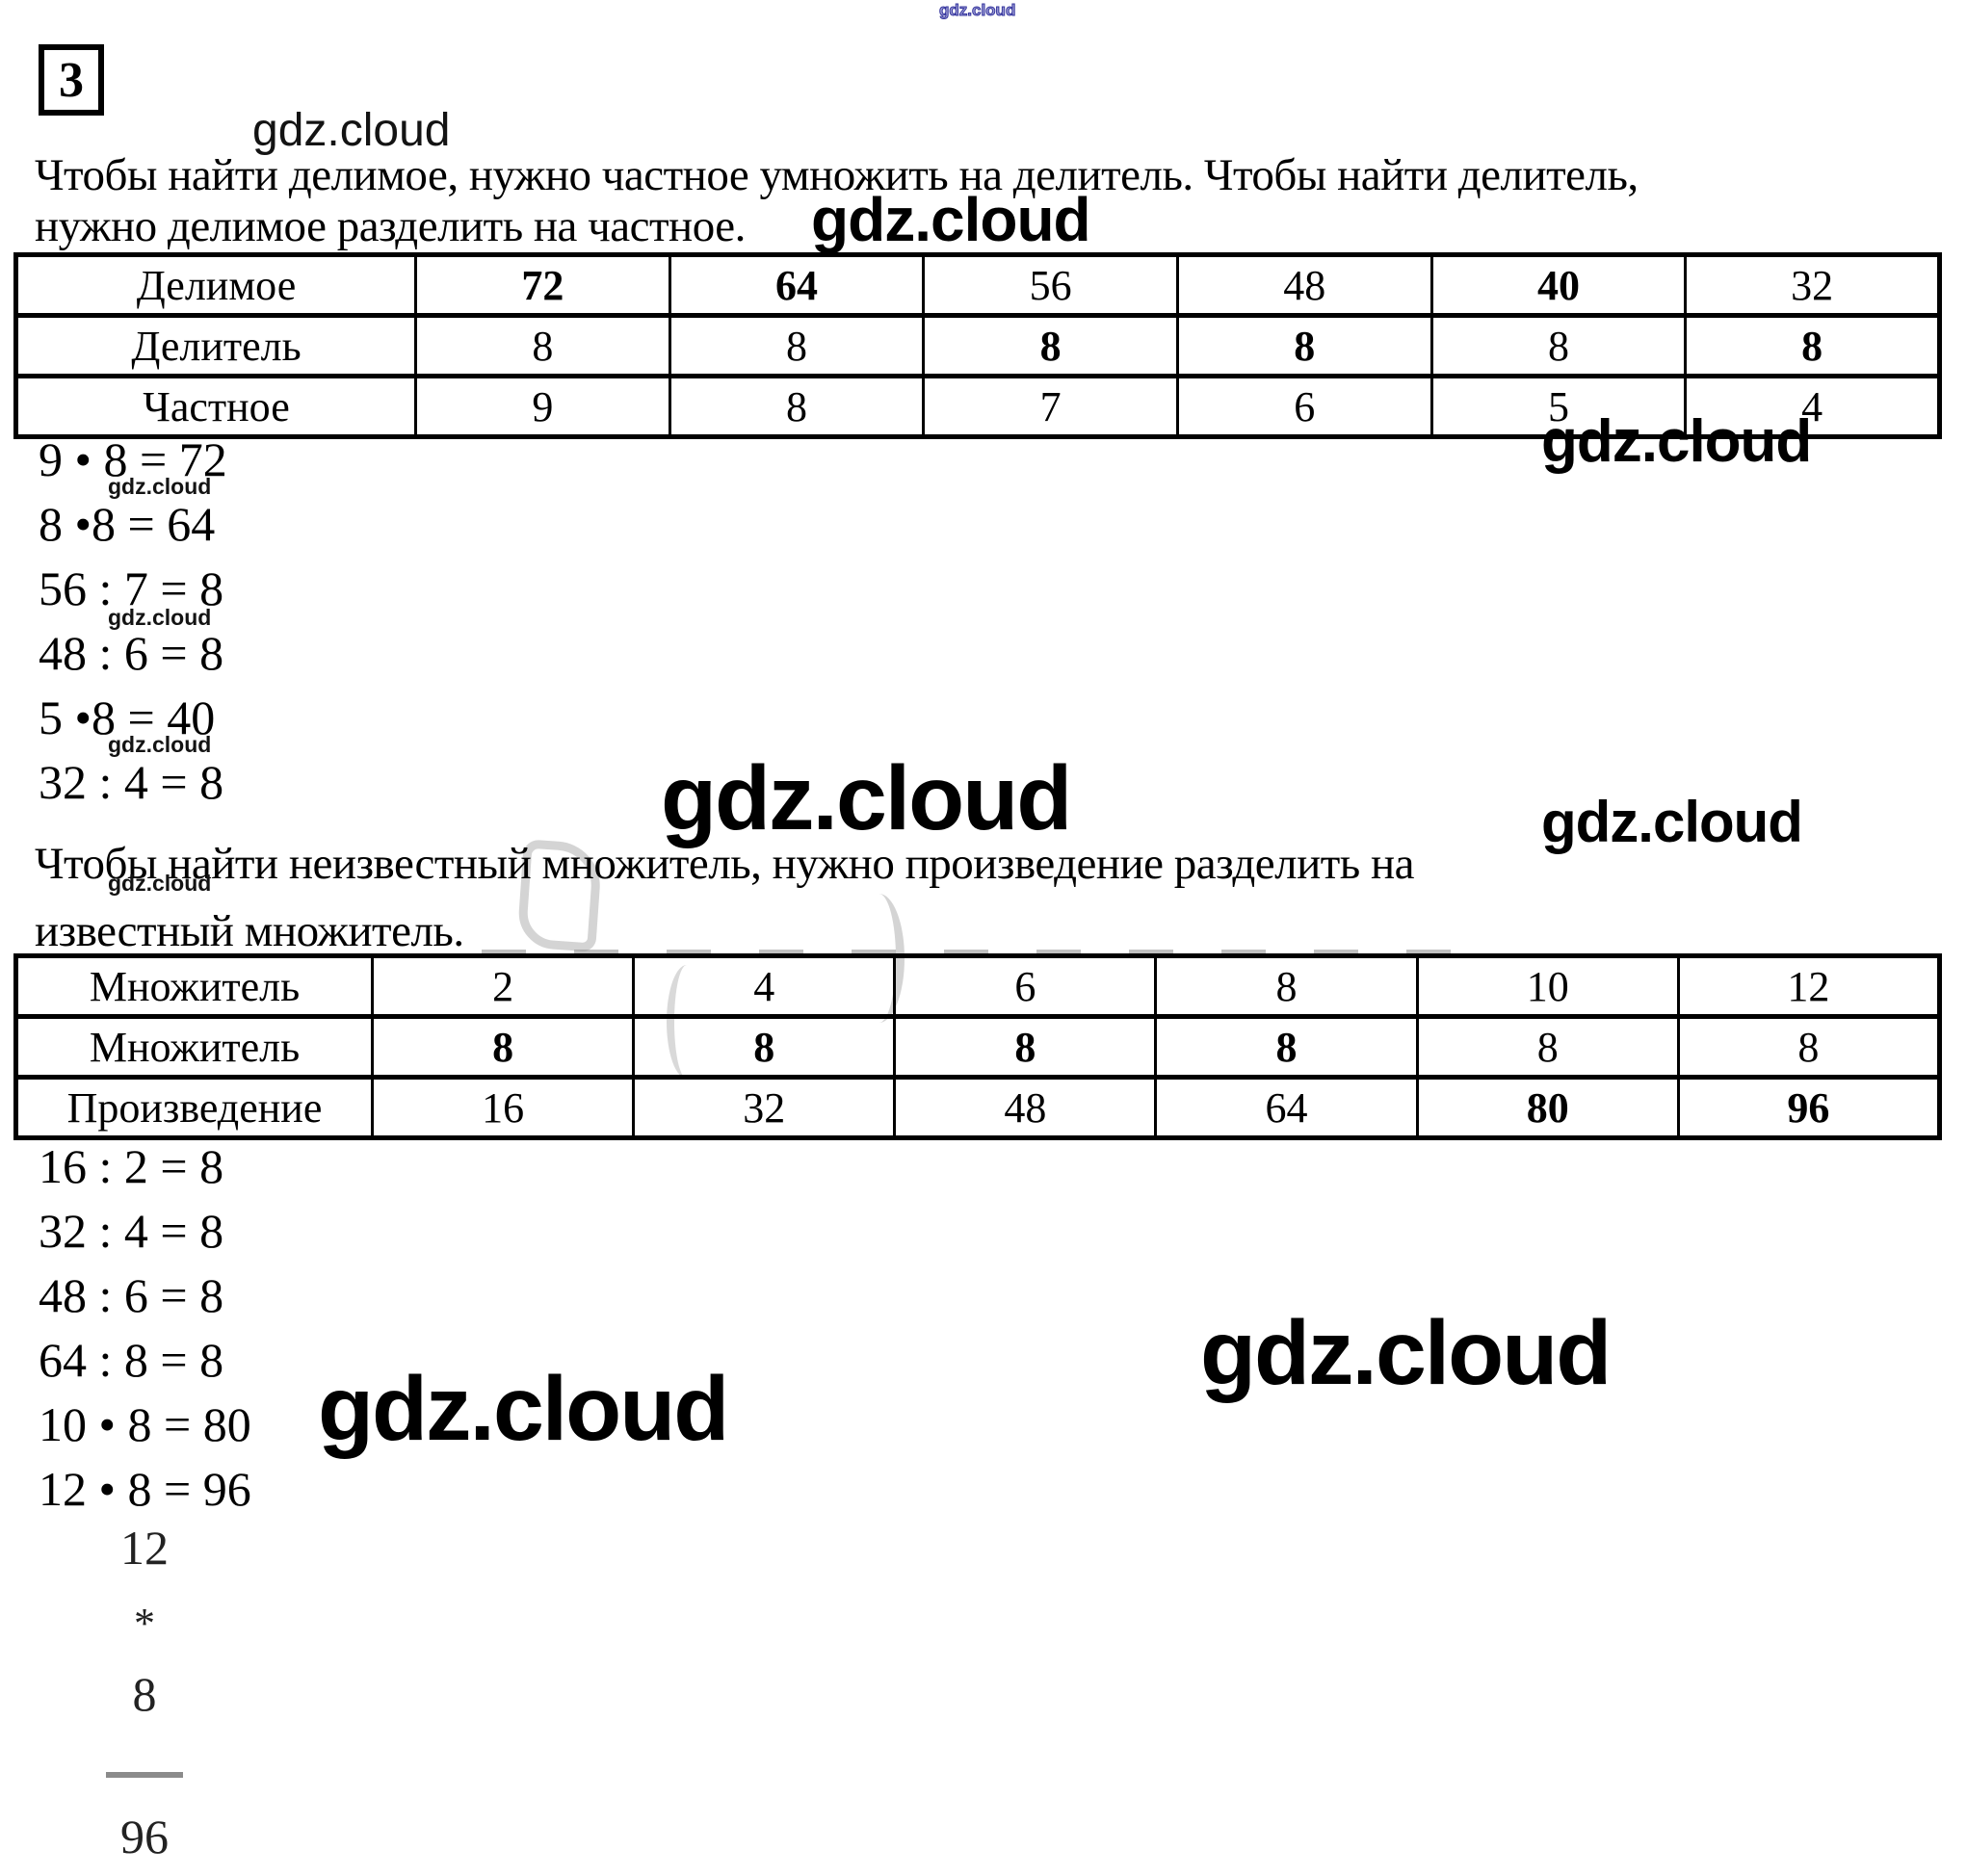 Image resolution: width=1967 pixels, height=1876 pixels. I want to click on table-cell: 80, so click(1548, 1107).